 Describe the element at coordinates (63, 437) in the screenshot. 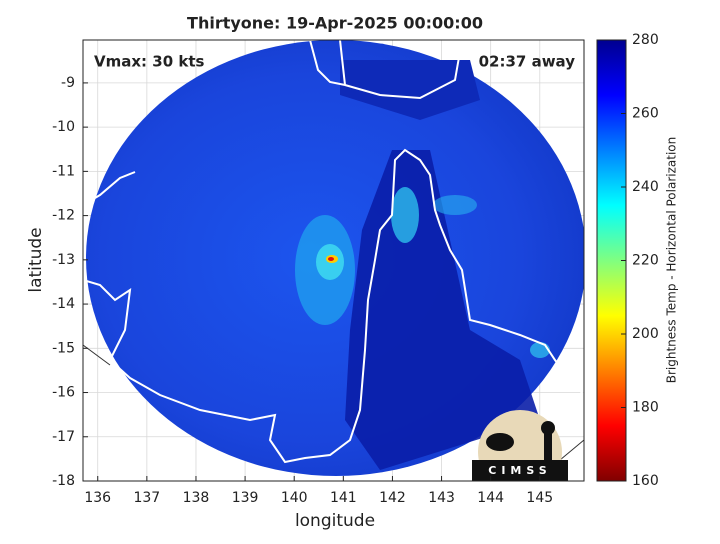

I see `y-tick-label: -17` at that location.